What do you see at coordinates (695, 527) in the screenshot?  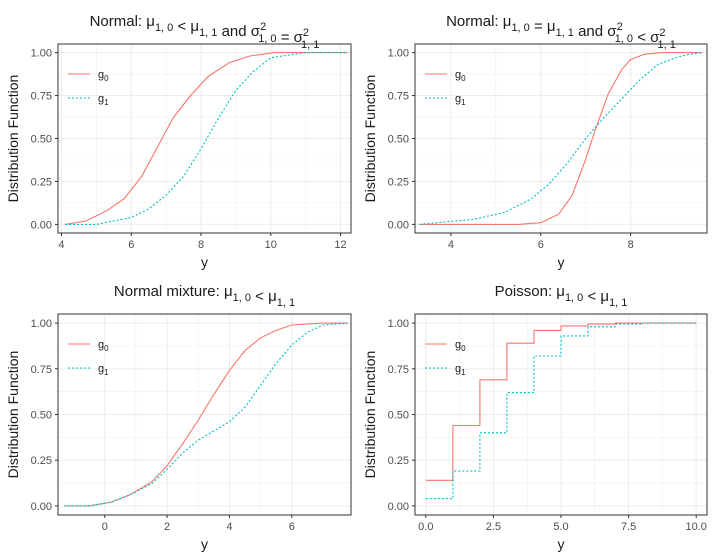 I see `x-tick-label: 10.0` at bounding box center [695, 527].